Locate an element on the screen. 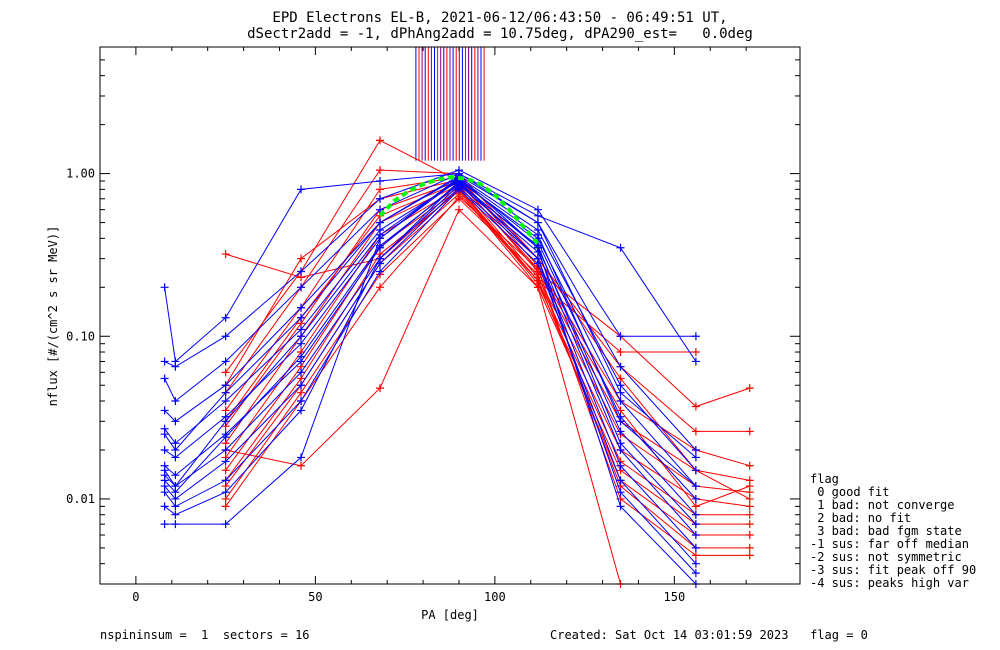 This screenshot has width=1000, height=650. x-tick-label: 0 is located at coordinates (135, 597).